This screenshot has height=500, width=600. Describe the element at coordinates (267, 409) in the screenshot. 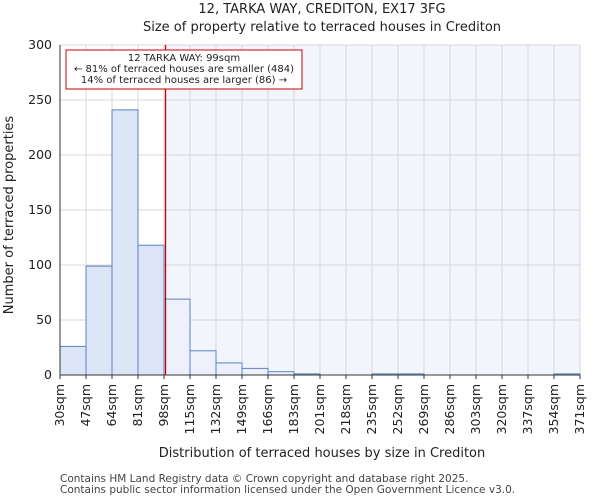

I see `x-tick-label: 166sqm` at that location.